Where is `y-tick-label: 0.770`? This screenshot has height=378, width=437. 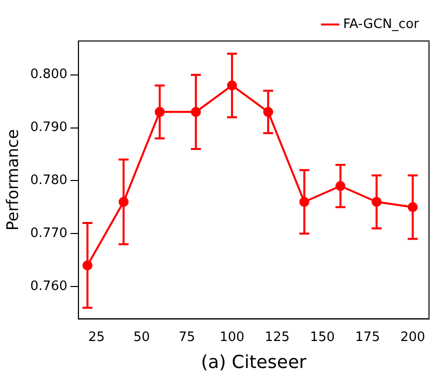
y-tick-label: 0.770 is located at coordinates (49, 233).